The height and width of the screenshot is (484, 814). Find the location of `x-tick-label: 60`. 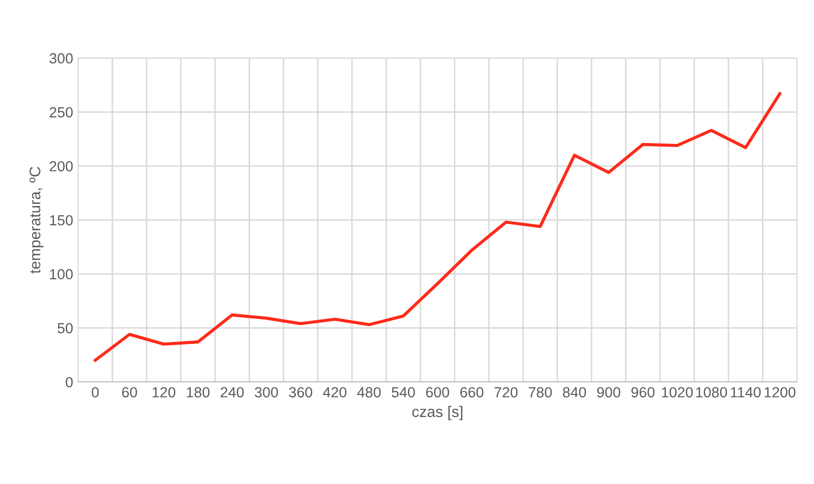

x-tick-label: 60 is located at coordinates (130, 392).